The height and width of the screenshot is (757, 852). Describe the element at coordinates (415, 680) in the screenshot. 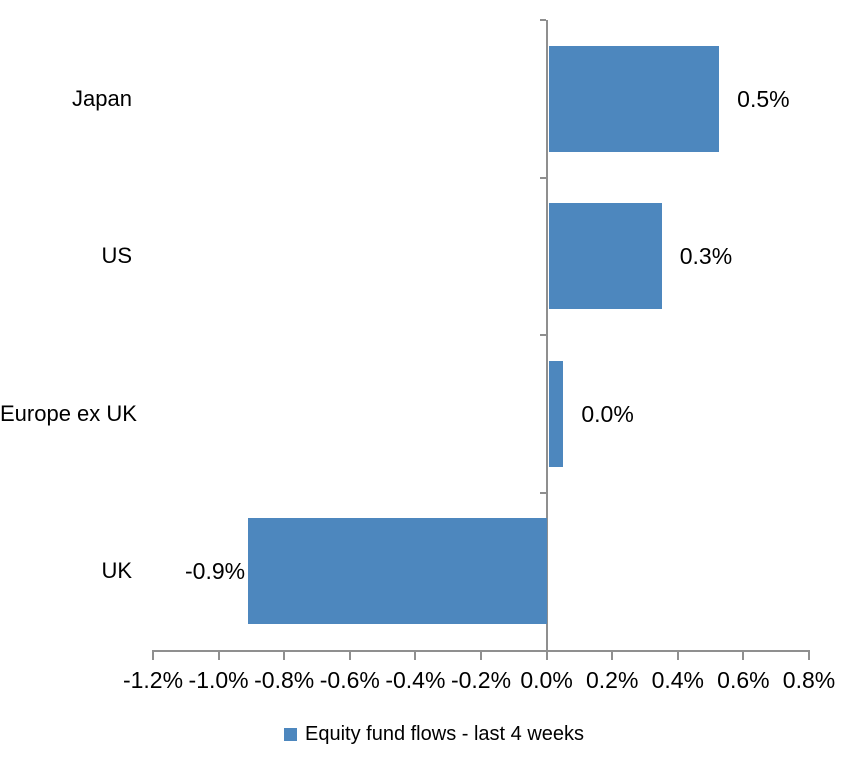

I see `value-axis-tick-label: -0.4%` at that location.